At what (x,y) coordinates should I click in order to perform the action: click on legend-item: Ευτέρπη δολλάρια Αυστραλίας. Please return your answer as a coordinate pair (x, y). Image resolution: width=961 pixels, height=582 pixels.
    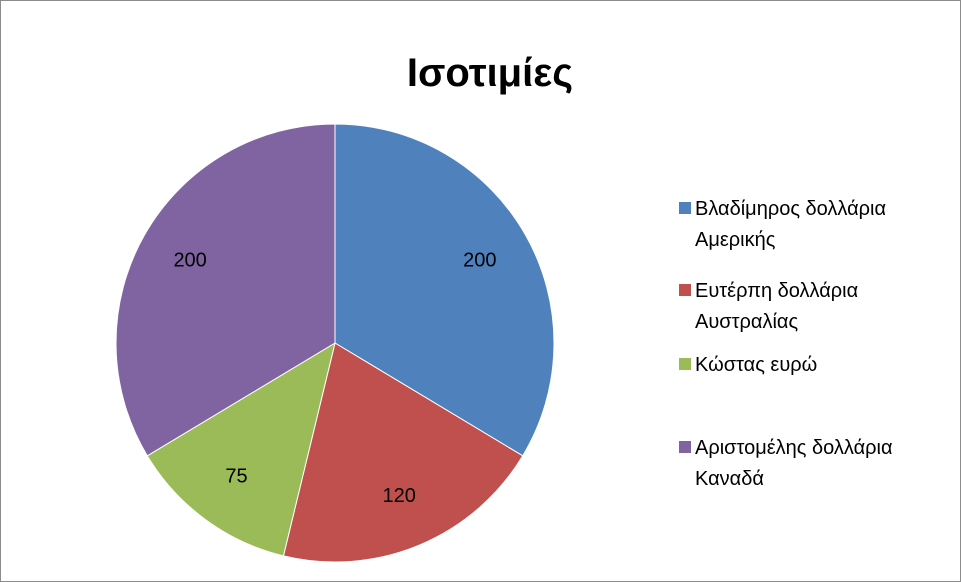
    Looking at the image, I should click on (816, 307).